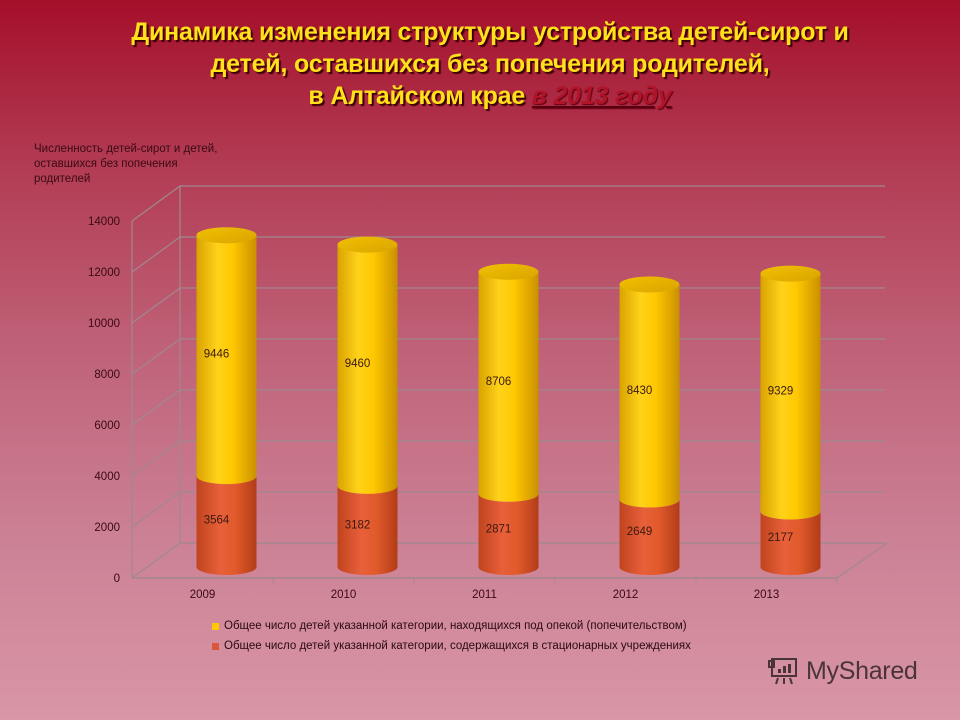  I want to click on watermark: MyShared, so click(842, 671).